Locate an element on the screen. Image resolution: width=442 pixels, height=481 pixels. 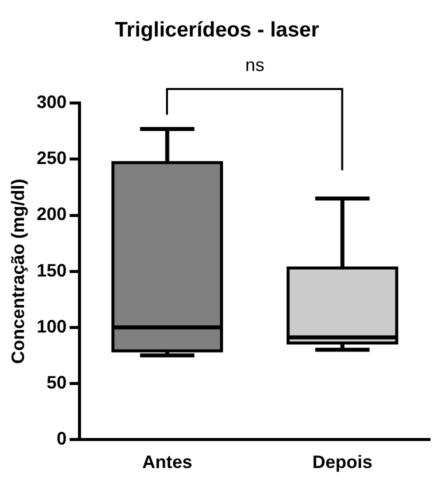
y-tick-label: 100 is located at coordinates (51, 326).